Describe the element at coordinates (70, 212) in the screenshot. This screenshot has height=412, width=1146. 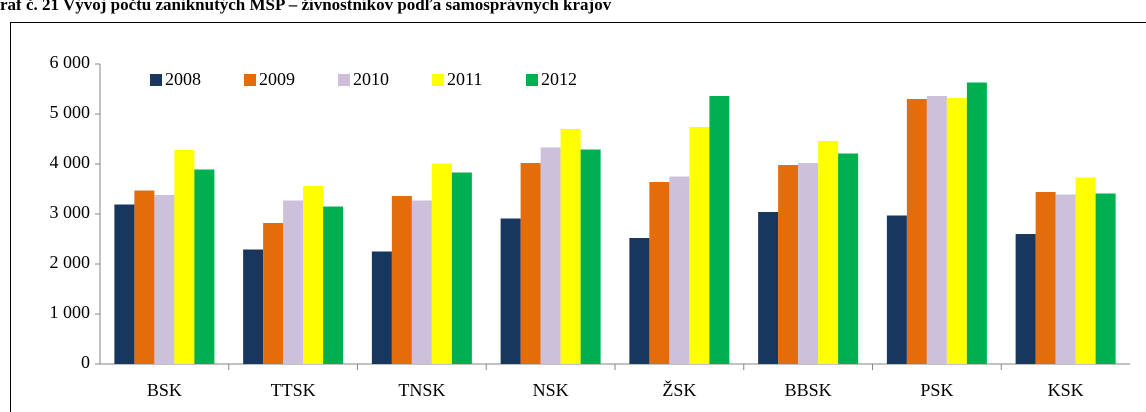
I see `y-tick-label: 3 000` at that location.